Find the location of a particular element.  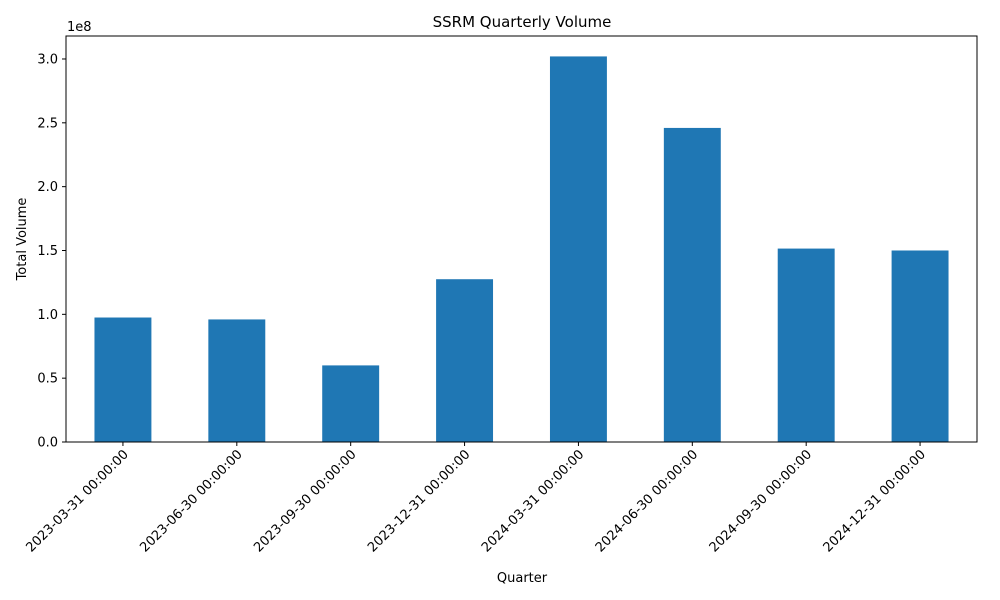

y-tick-label: 1.5 is located at coordinates (47, 251).